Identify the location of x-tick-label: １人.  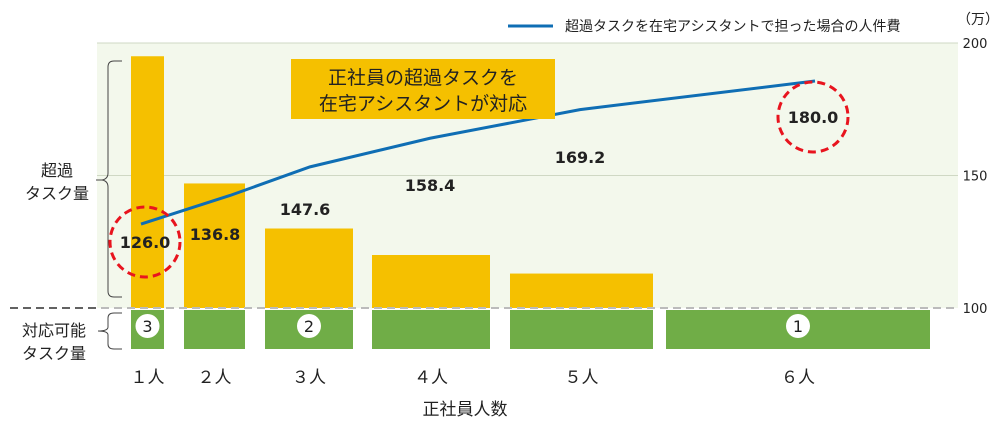
(148, 378).